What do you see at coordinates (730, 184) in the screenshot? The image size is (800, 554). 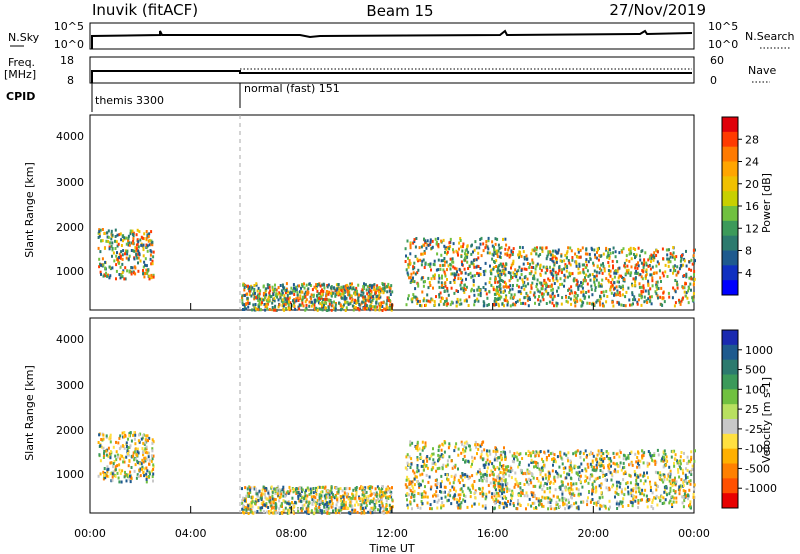 I see `power-colorbar-cell` at bounding box center [730, 184].